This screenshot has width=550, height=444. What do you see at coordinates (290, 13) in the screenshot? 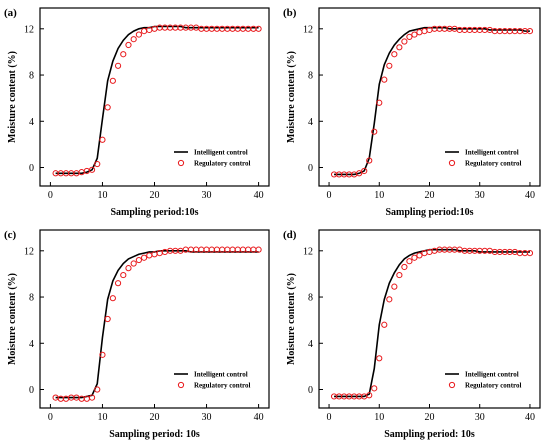
I see `panel-label: (b)` at bounding box center [290, 13].